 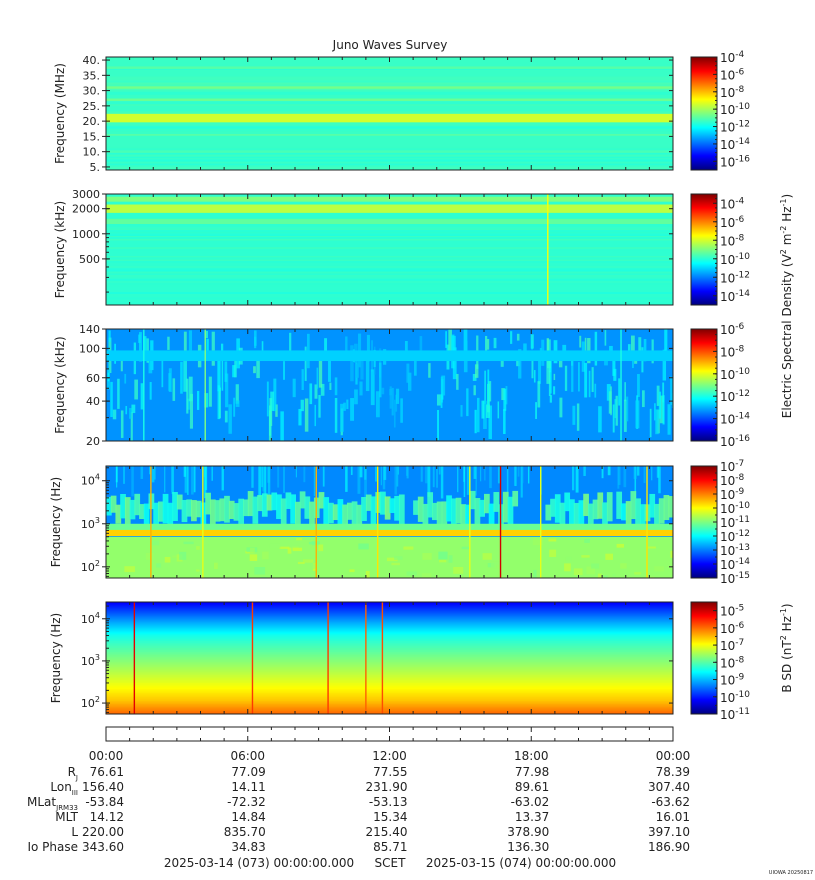 I want to click on colorbar-tick-label: 10⁻¹⁰, so click(x=735, y=697).